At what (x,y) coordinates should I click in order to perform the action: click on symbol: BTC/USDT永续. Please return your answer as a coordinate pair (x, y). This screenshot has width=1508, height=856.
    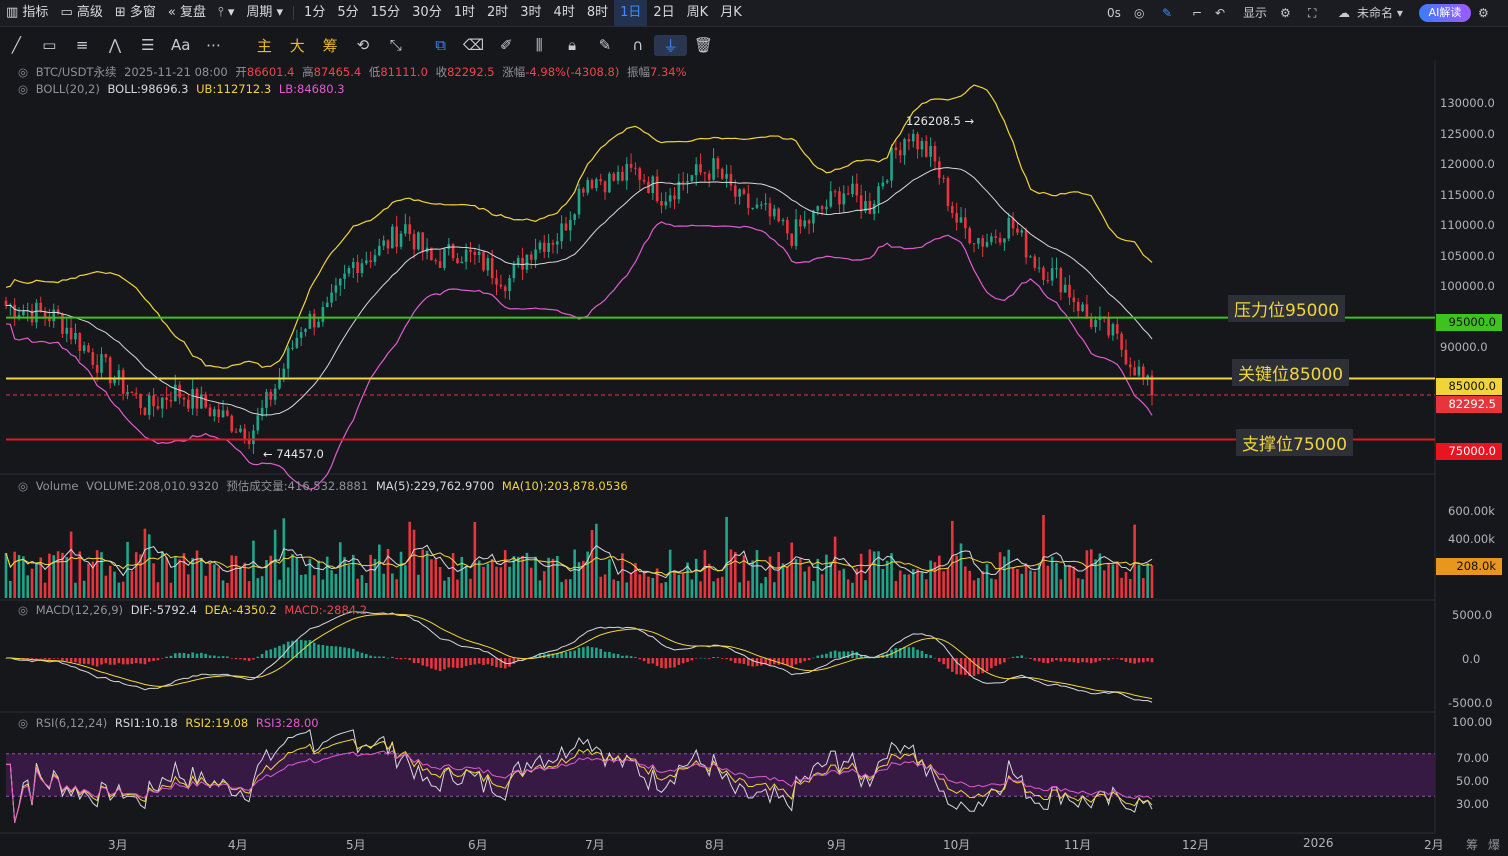
    Looking at the image, I should click on (76, 72).